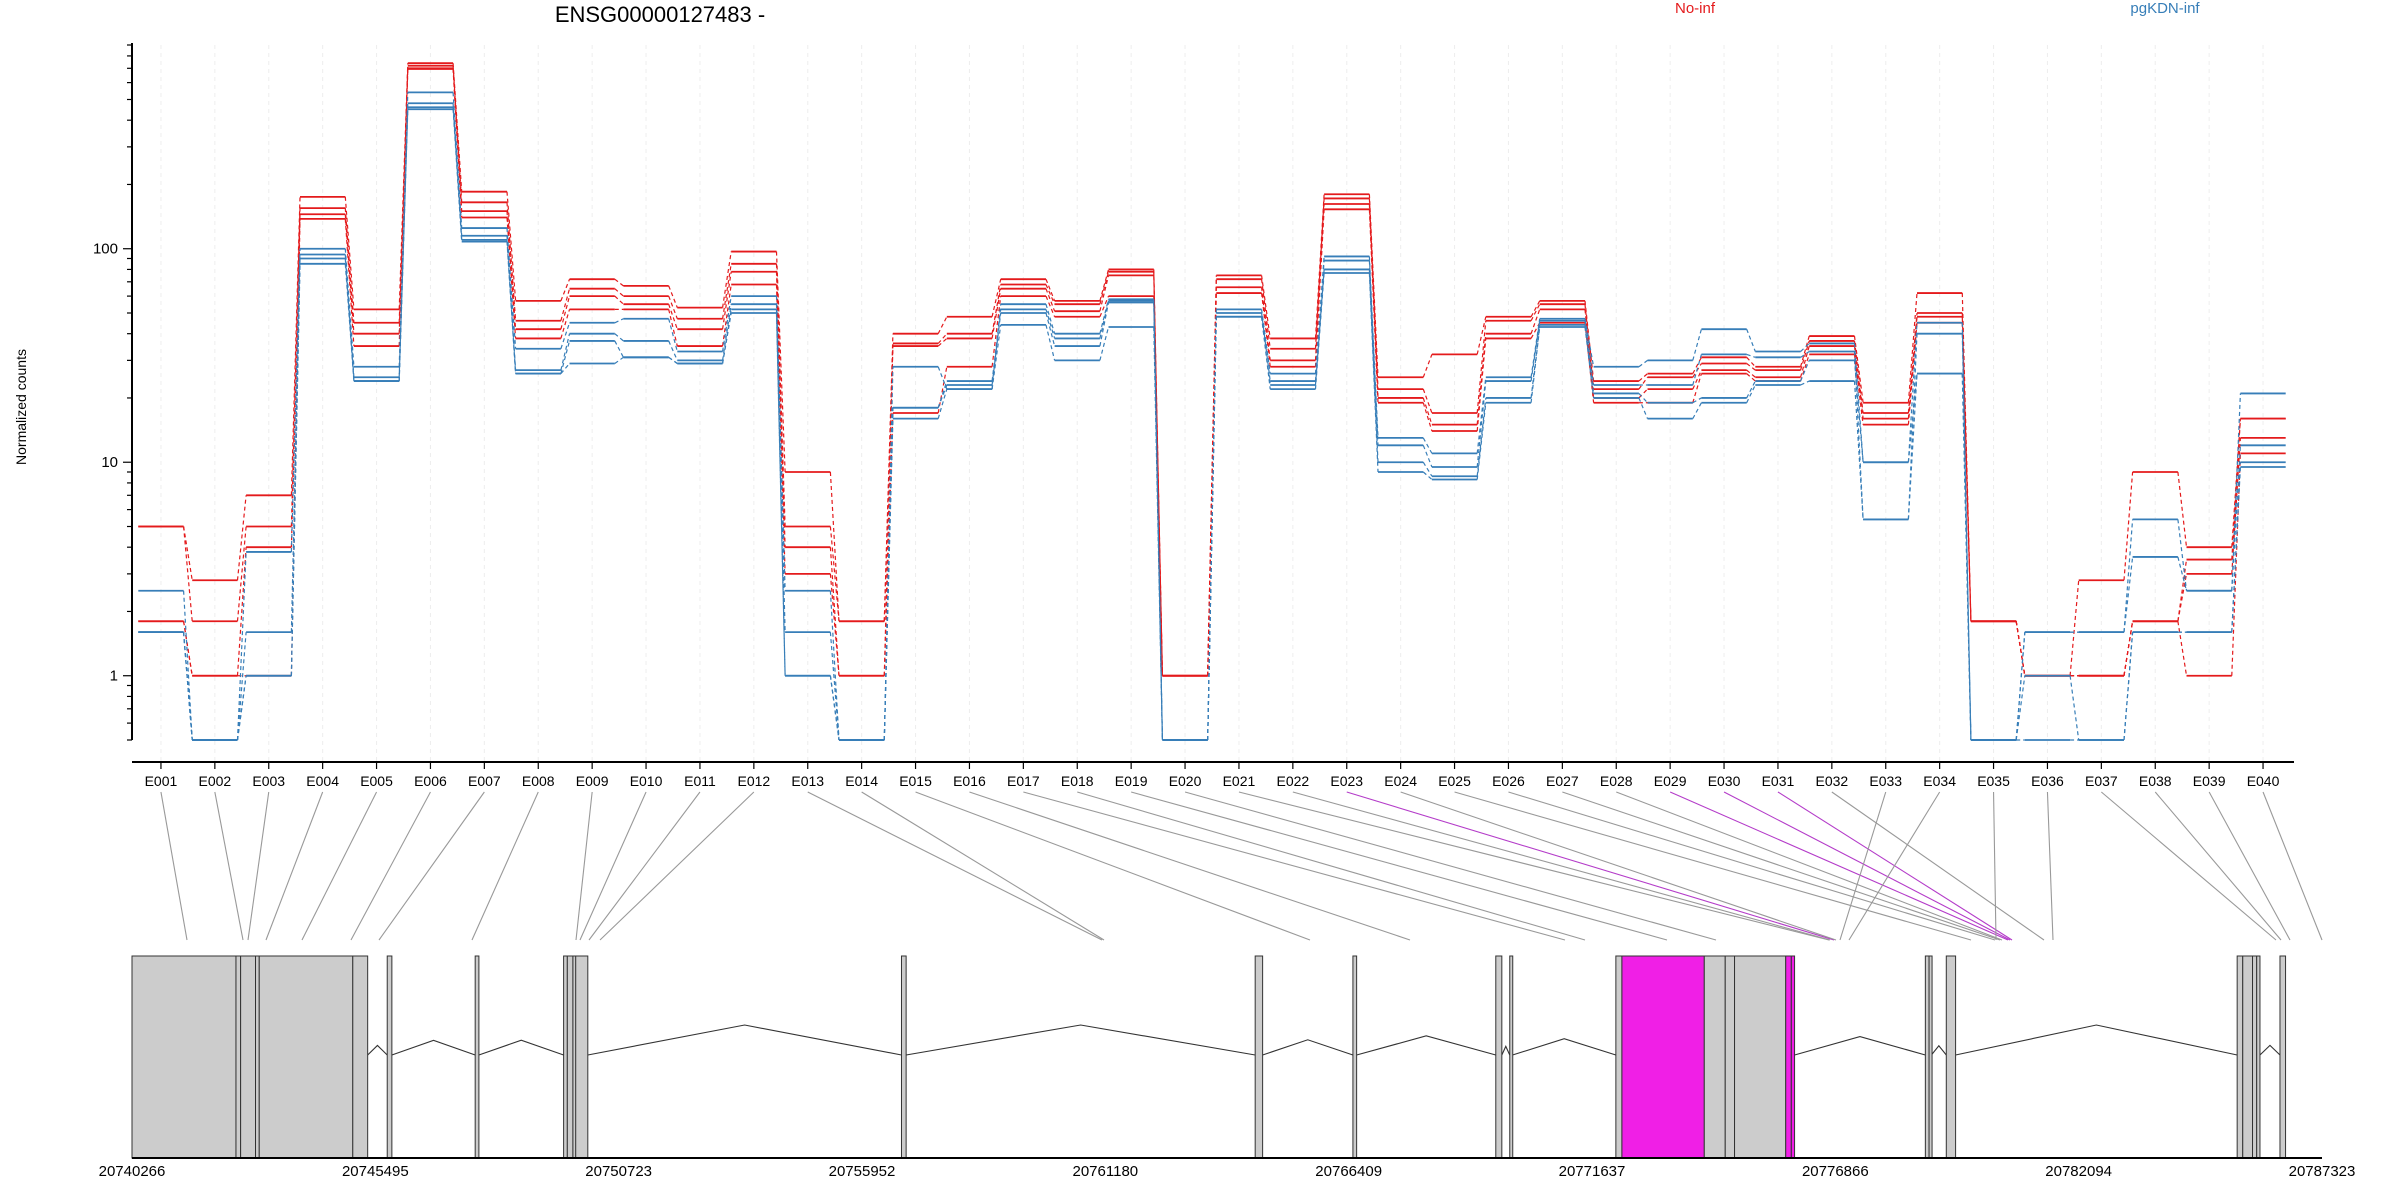 The width and height of the screenshot is (2400, 1200). I want to click on x-tick-label: E018, so click(1077, 781).